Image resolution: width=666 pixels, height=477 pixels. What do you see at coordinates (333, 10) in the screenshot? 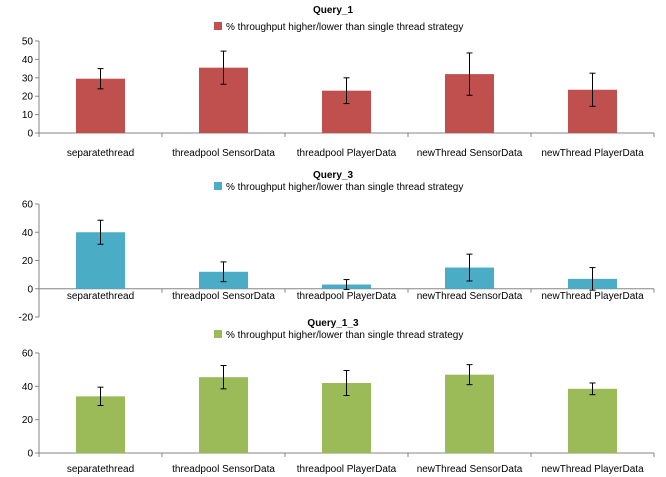
I see `chart-title: Query_1` at bounding box center [333, 10].